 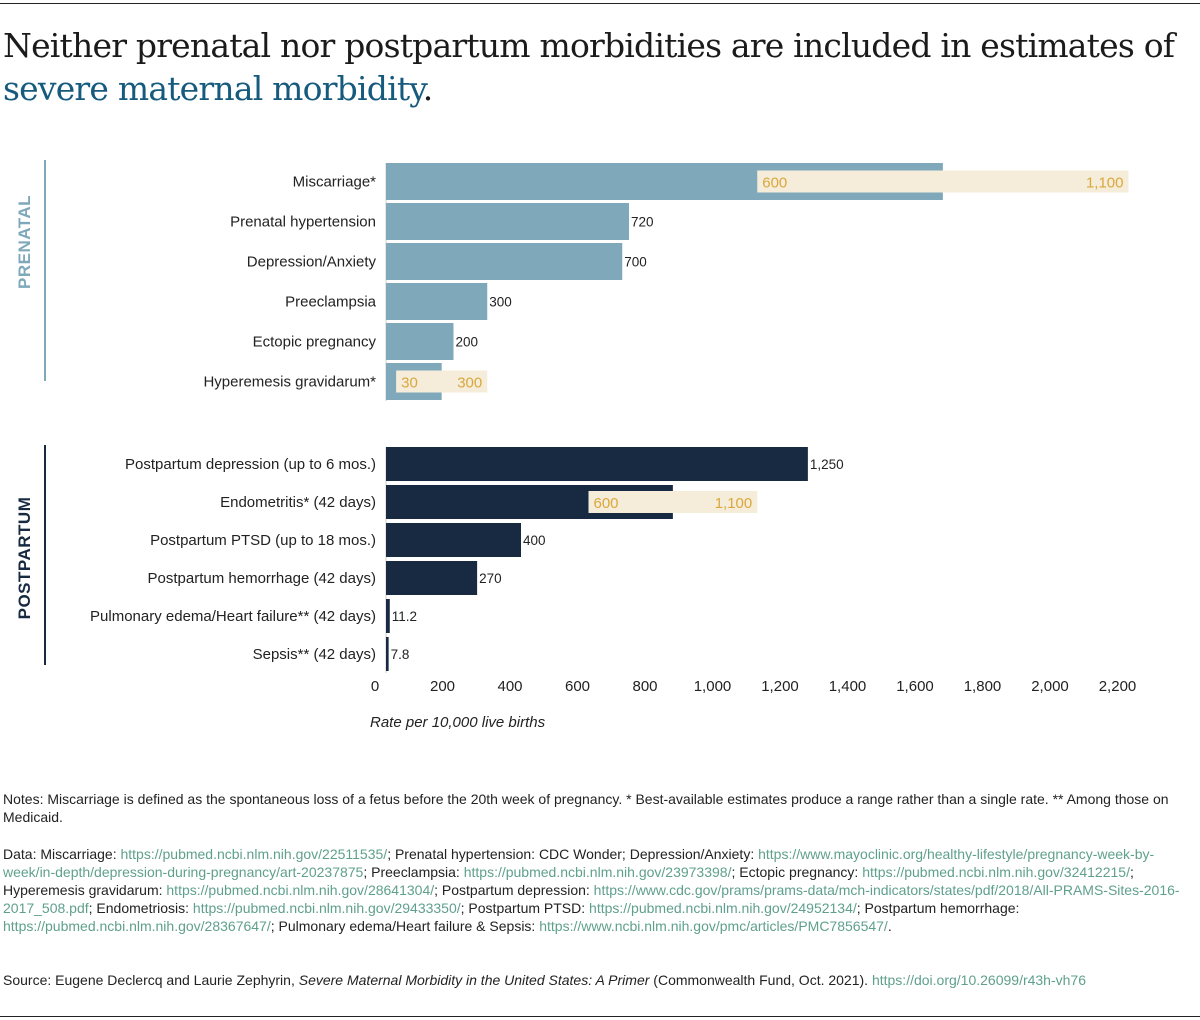 What do you see at coordinates (331, 302) in the screenshot?
I see `category-label: Preeclampsia` at bounding box center [331, 302].